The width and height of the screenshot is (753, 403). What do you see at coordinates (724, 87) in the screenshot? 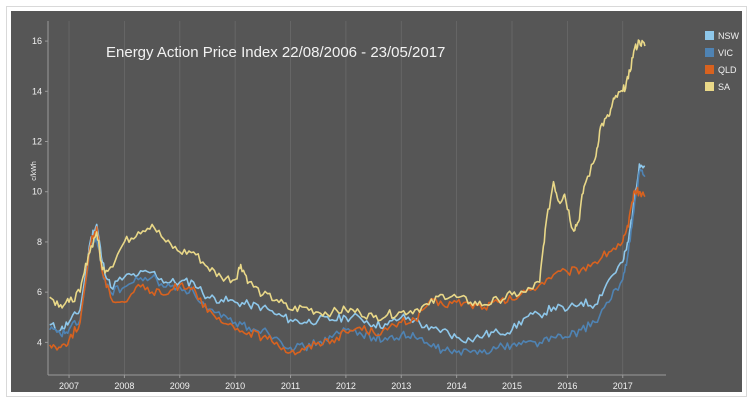
I see `legend-label-sa: SA` at bounding box center [724, 87].